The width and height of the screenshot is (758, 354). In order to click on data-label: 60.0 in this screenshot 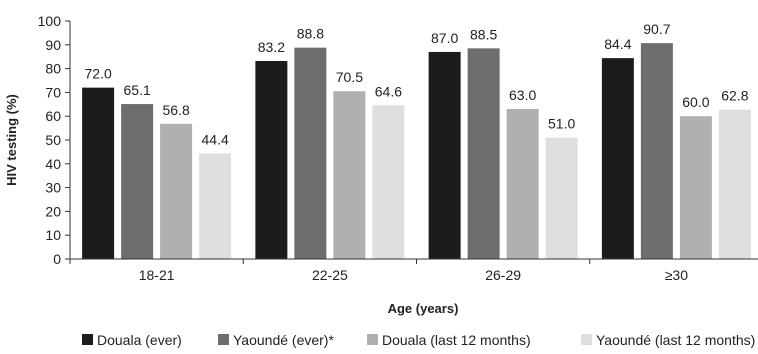, I will do `click(695, 102)`.